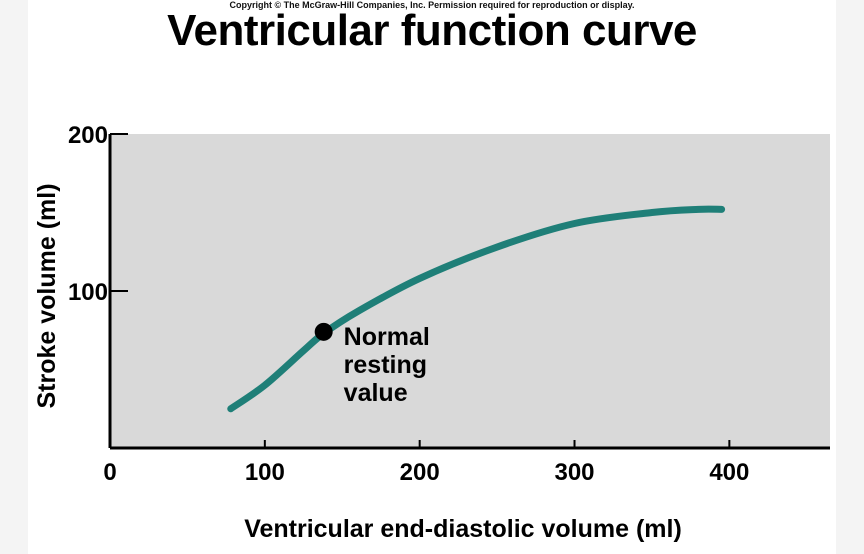 This screenshot has height=554, width=864. I want to click on x-tick-label: 0, so click(109, 472).